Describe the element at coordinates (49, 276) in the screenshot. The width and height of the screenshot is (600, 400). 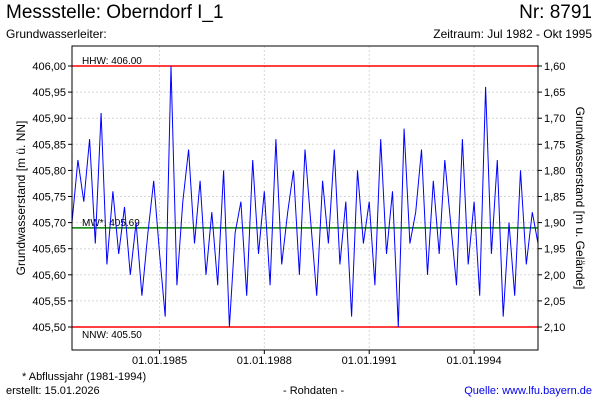
I see `y-tick-label-left: 405,60` at that location.